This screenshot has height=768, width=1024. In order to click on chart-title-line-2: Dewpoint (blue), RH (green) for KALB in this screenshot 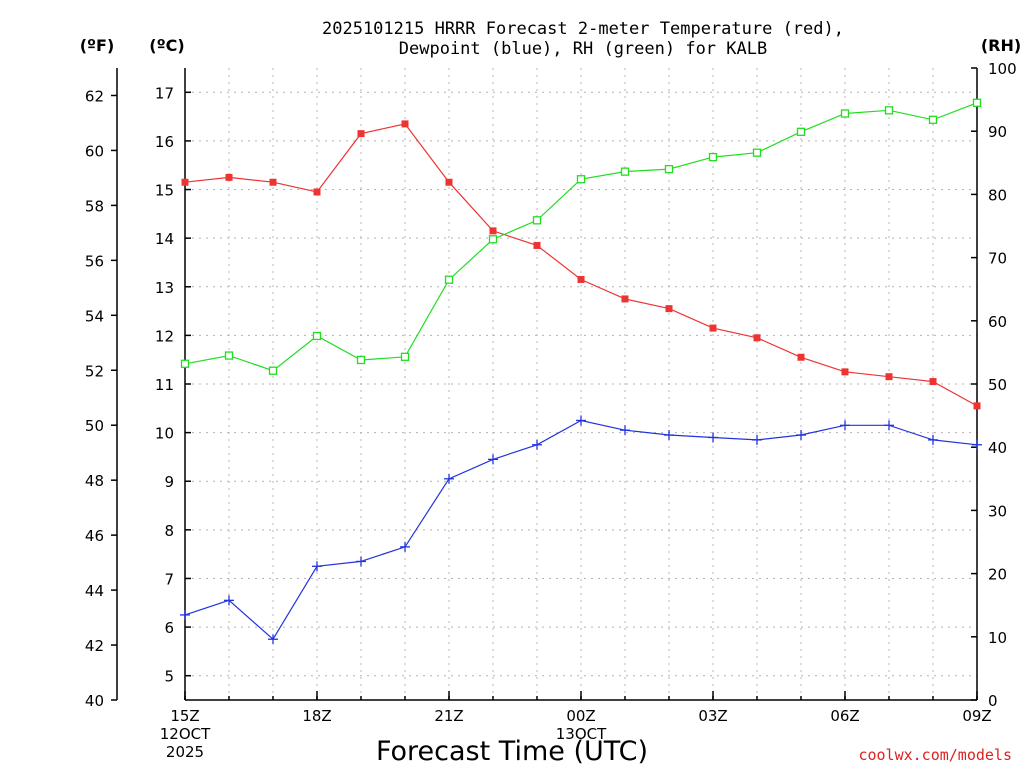, I will do `click(583, 49)`.